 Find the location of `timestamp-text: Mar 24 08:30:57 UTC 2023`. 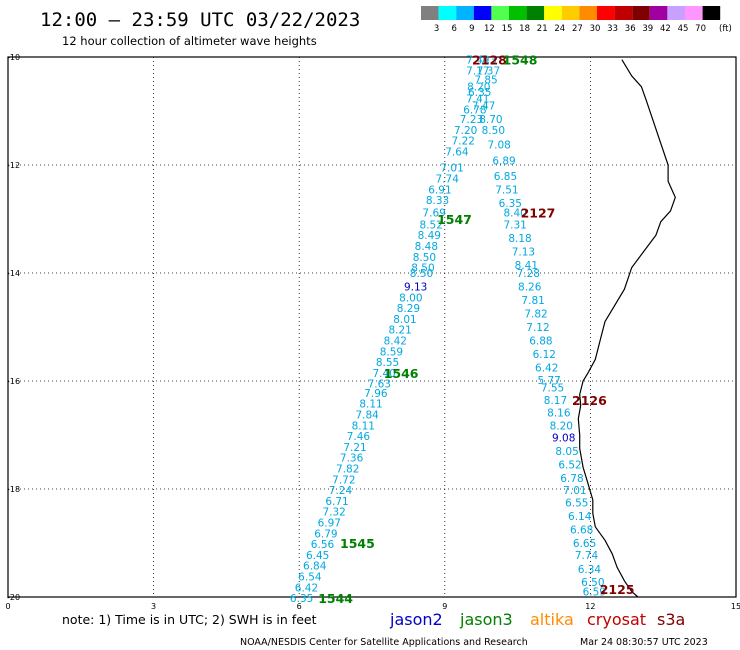

timestamp-text: Mar 24 08:30:57 UTC 2023 is located at coordinates (644, 642).